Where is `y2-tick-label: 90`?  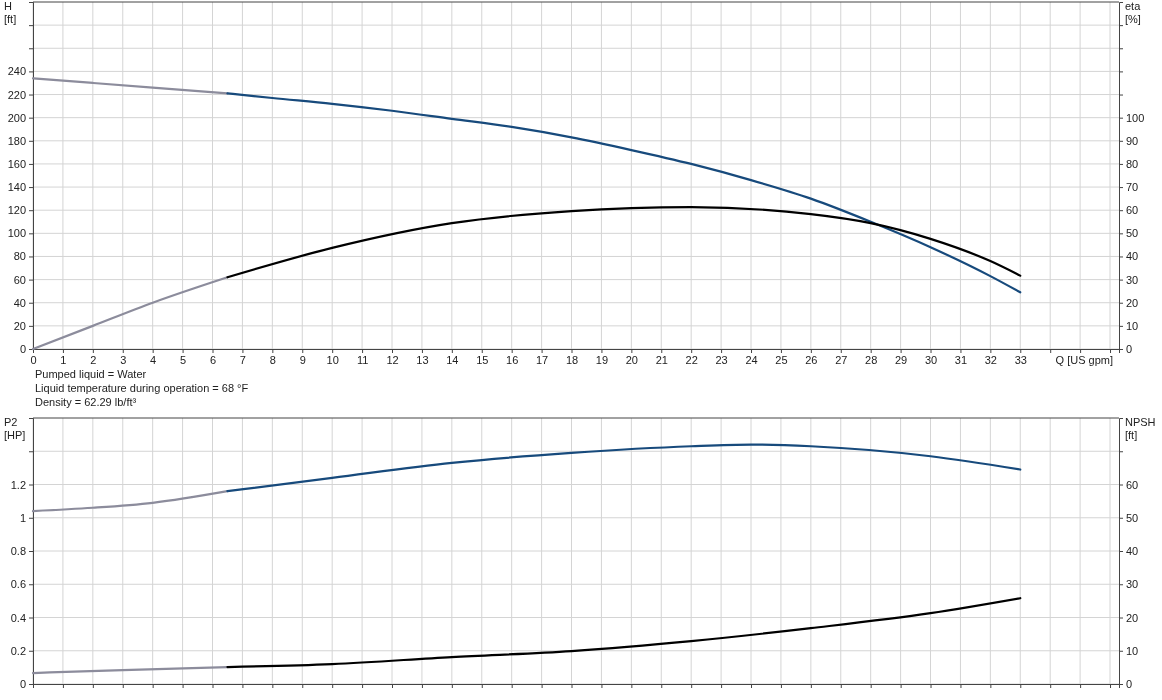
y2-tick-label: 90 is located at coordinates (1132, 140).